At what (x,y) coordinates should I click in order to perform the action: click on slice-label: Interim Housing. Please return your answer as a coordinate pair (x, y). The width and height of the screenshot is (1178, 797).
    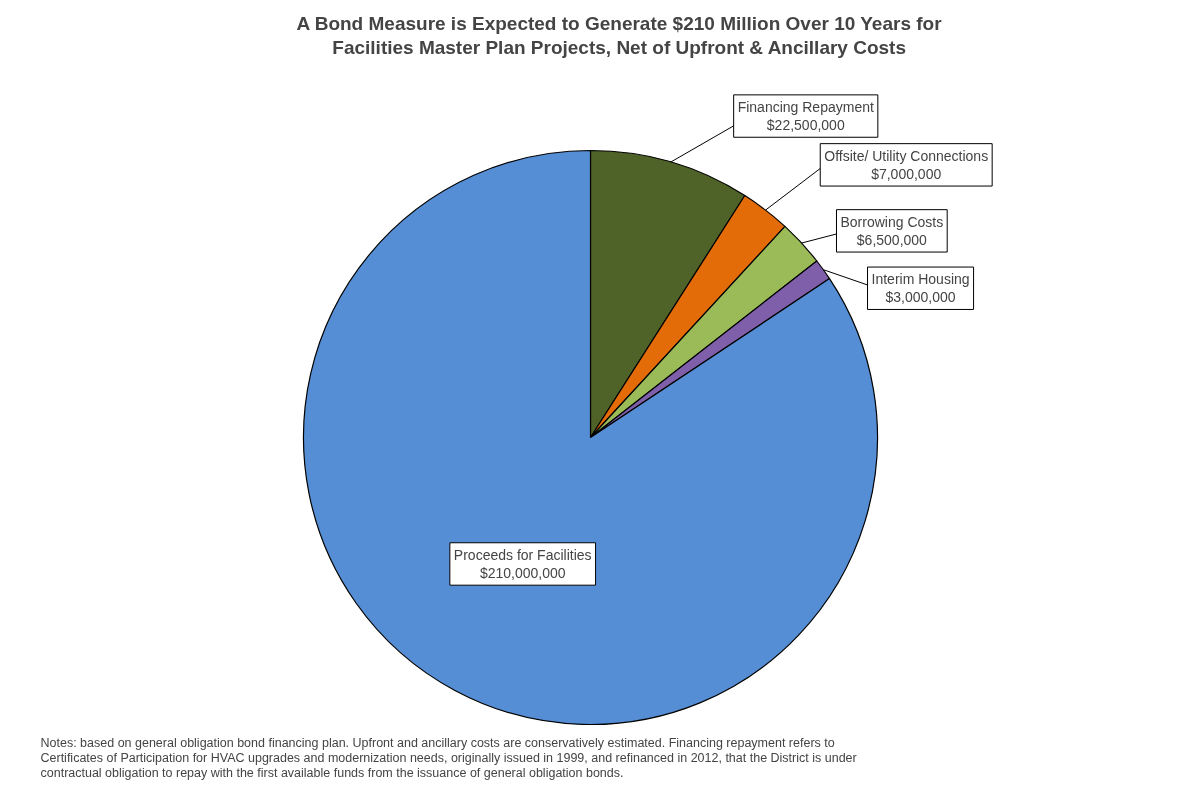
    Looking at the image, I should click on (920, 279).